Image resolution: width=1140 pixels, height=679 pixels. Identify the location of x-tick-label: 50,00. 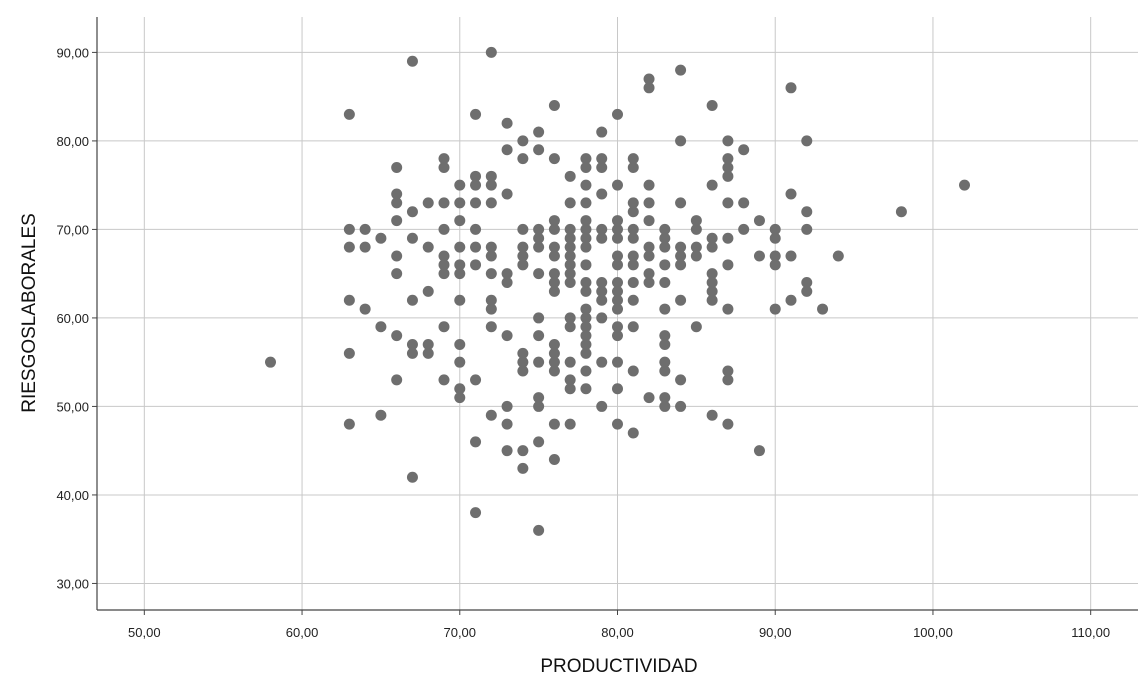
(144, 632).